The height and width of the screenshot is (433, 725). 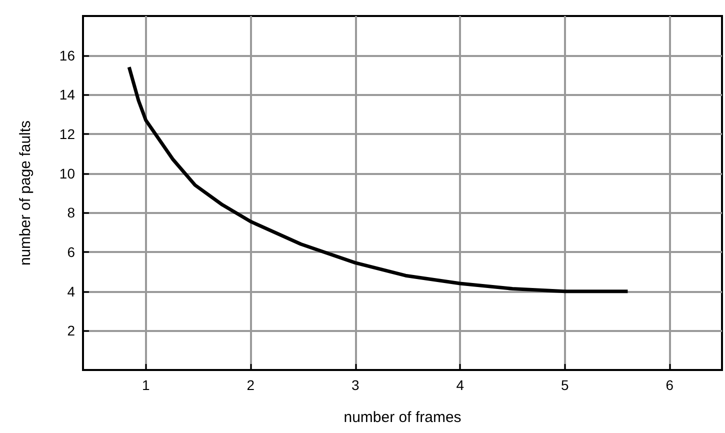 What do you see at coordinates (67, 55) in the screenshot?
I see `y-tick-label: 16` at bounding box center [67, 55].